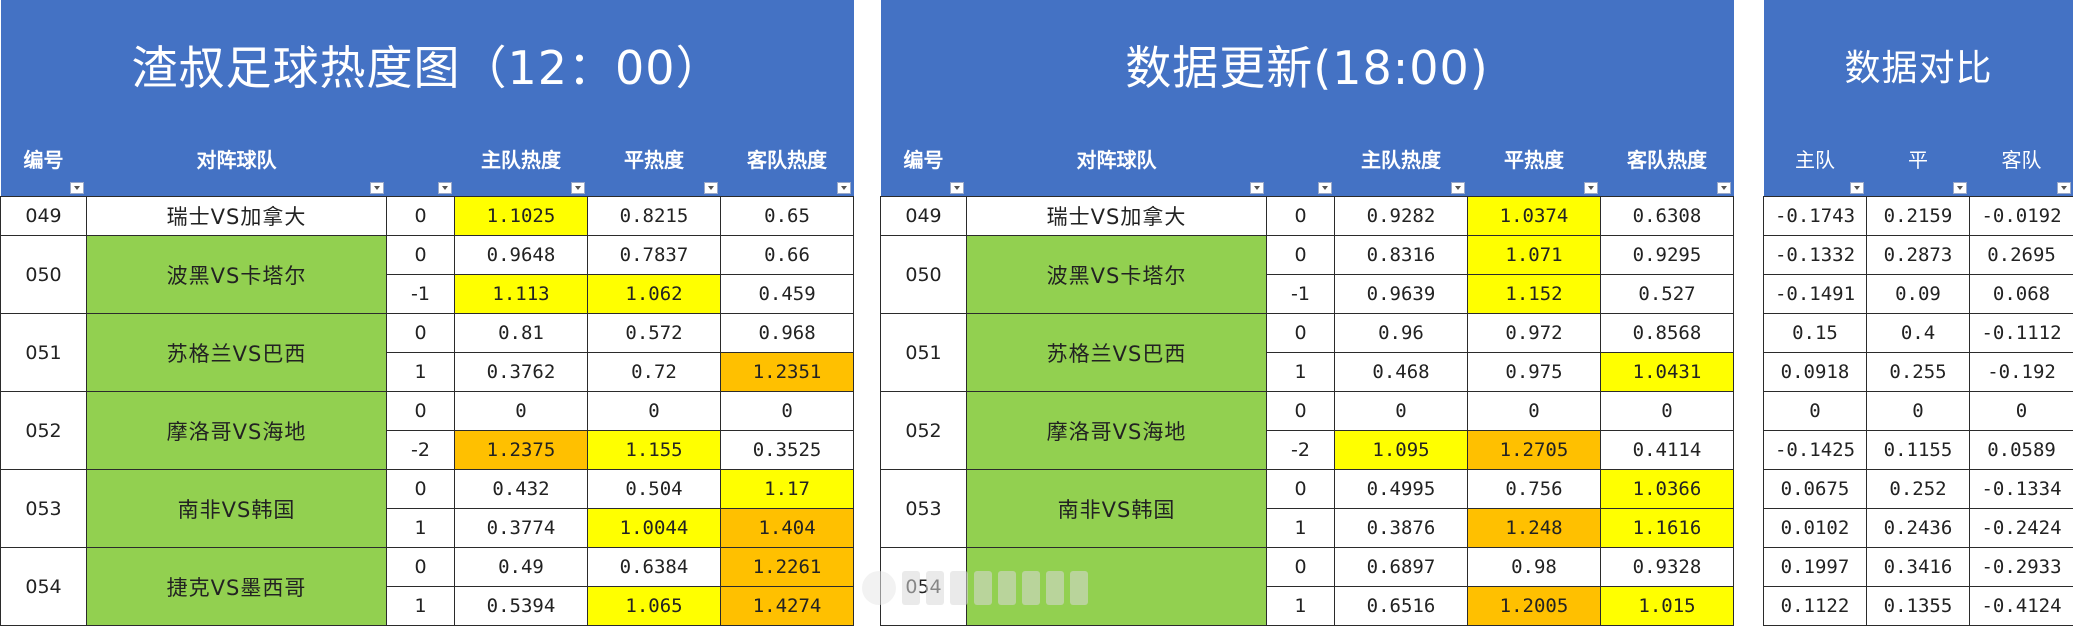 The height and width of the screenshot is (636, 2073). I want to click on draw-heat-cell: 0.7837, so click(654, 255).